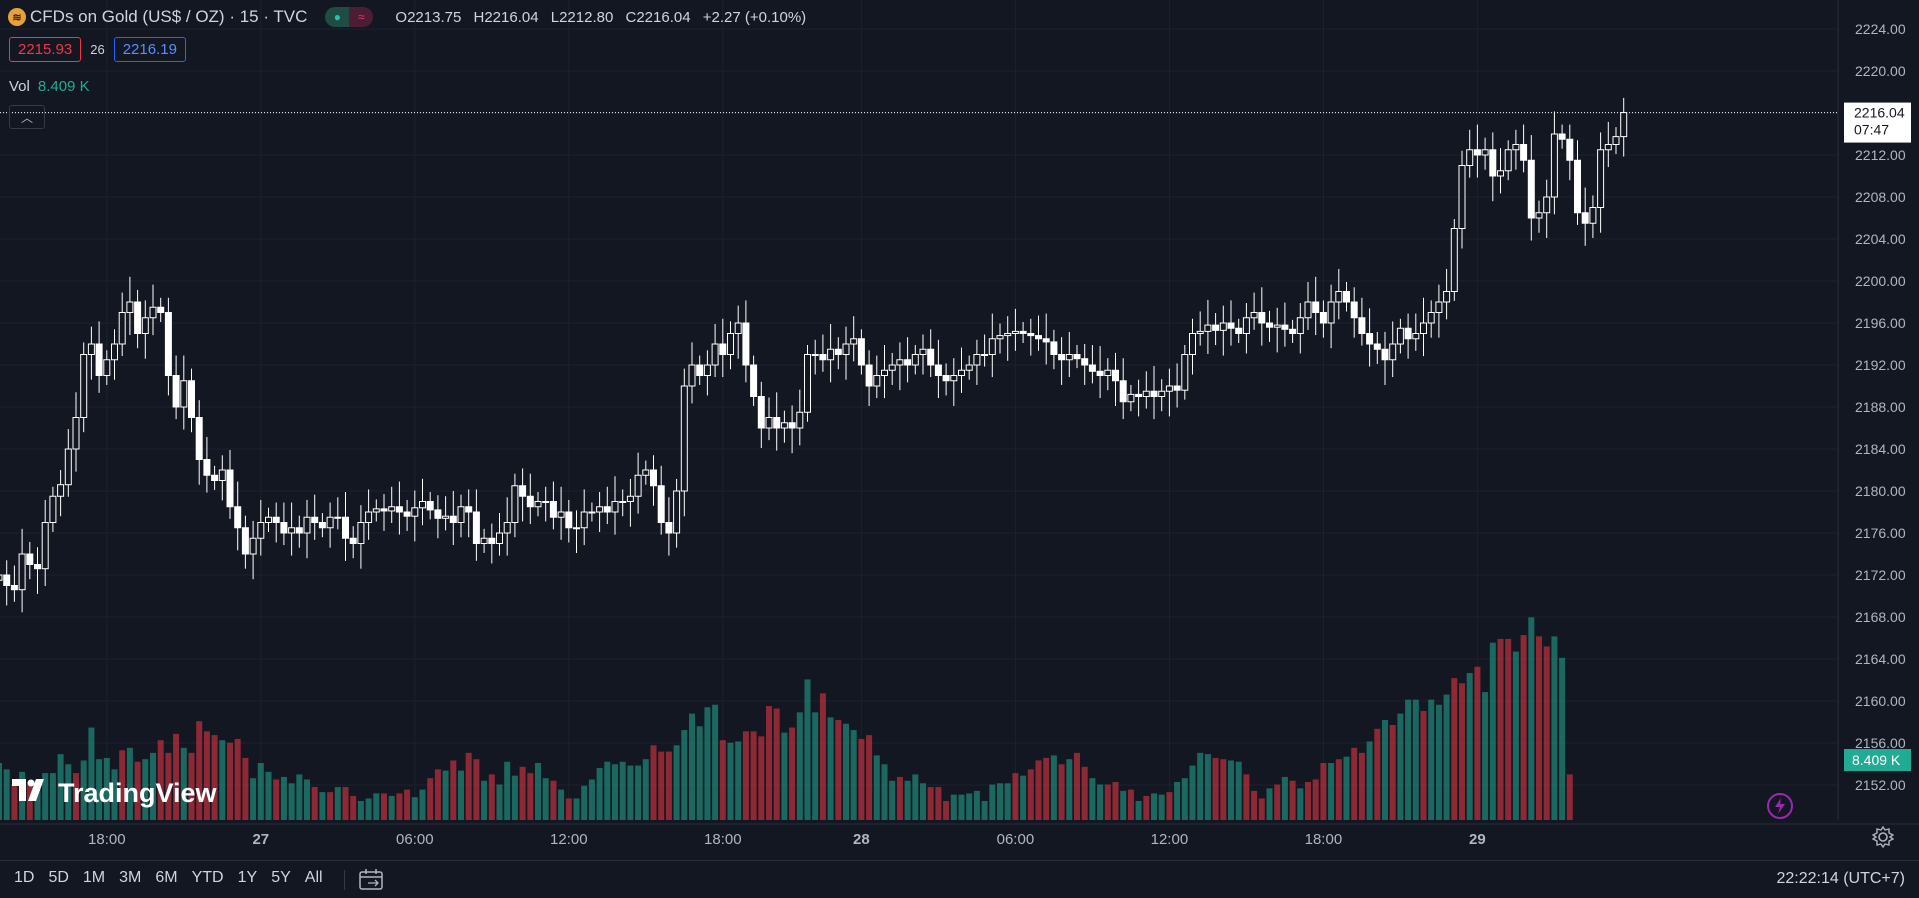  I want to click on price-tick-label: 2192.00, so click(1880, 365).